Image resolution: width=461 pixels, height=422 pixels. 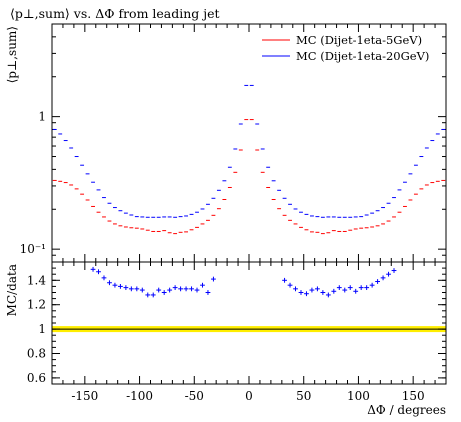 What do you see at coordinates (36, 354) in the screenshot?
I see `ratio-y-tick-label: 0.8` at bounding box center [36, 354].